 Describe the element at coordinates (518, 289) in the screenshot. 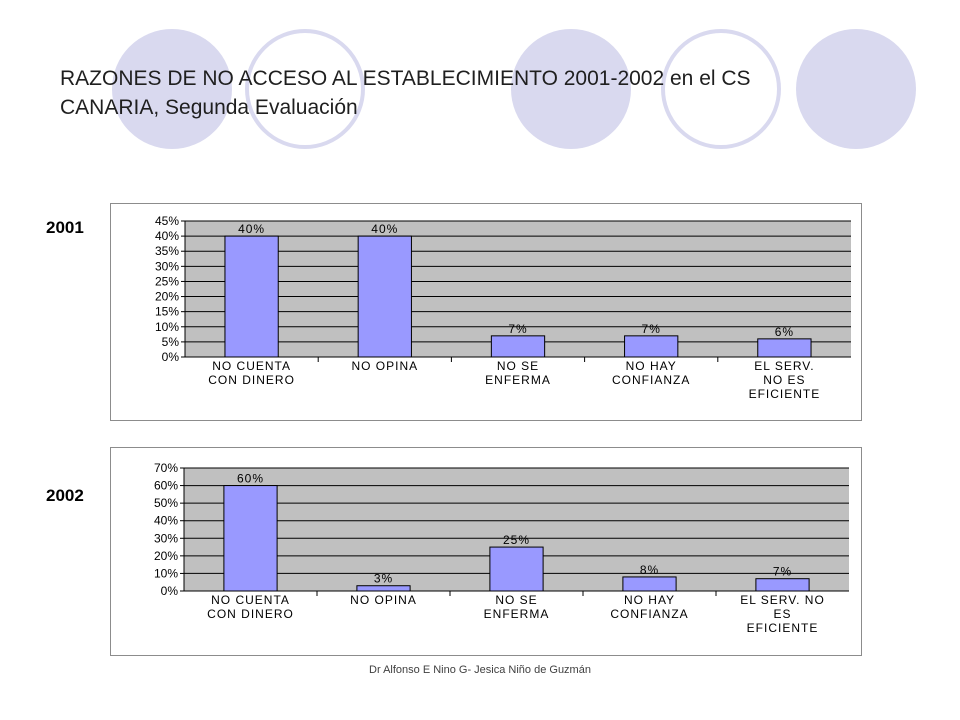

I see `plot-area` at that location.